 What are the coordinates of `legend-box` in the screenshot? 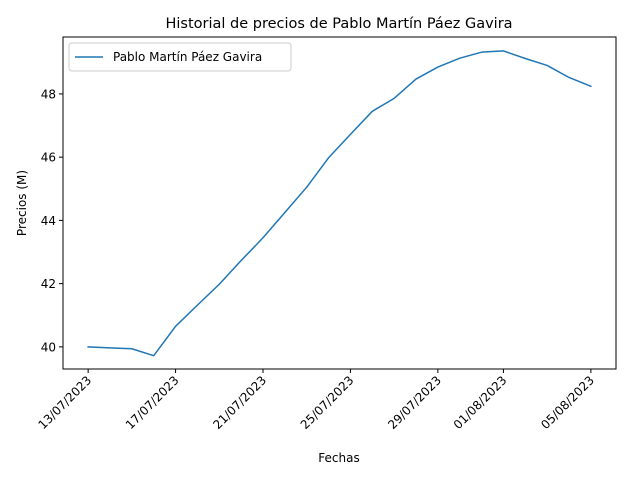 It's located at (180, 57).